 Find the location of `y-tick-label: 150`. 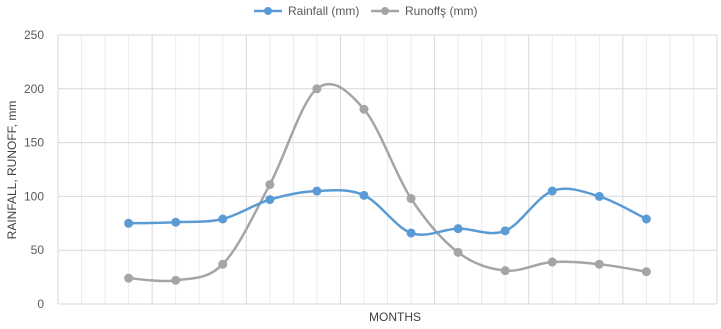

y-tick-label: 150 is located at coordinates (34, 143).